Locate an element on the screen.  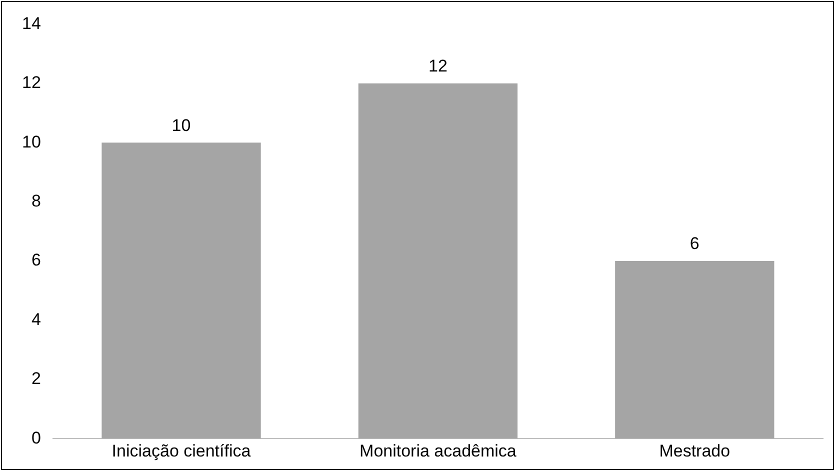
y-tick-label: 14 is located at coordinates (31, 23).